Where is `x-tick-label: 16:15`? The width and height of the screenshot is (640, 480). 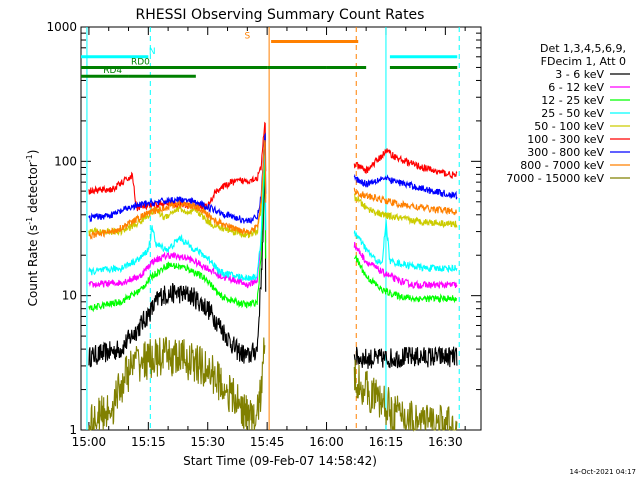
x-tick-label: 16:15 is located at coordinates (386, 442).